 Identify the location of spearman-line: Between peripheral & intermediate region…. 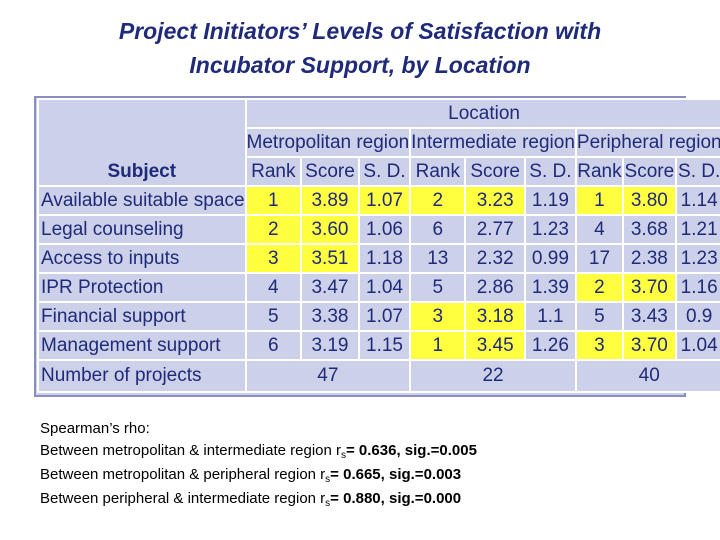
(258, 500).